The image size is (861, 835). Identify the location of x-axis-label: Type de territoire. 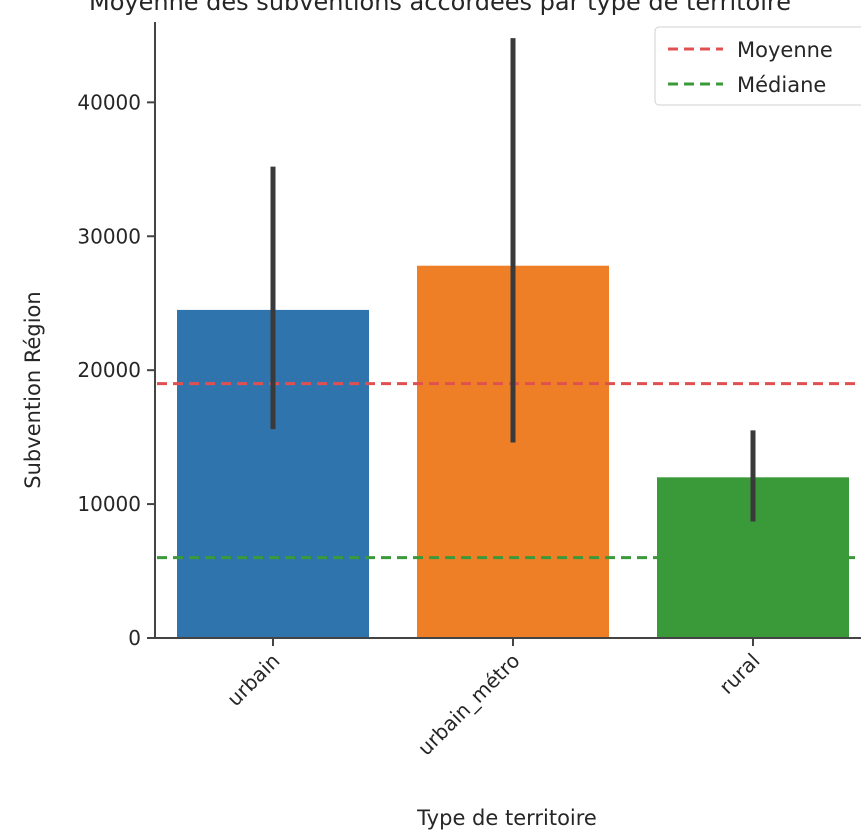
(506, 818).